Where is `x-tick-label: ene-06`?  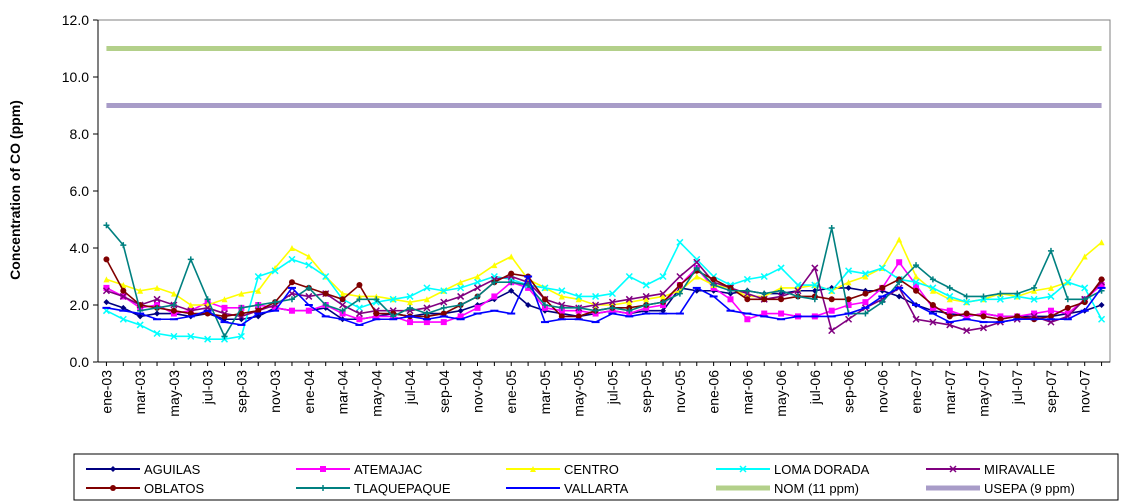
x-tick-label: ene-06 is located at coordinates (714, 392).